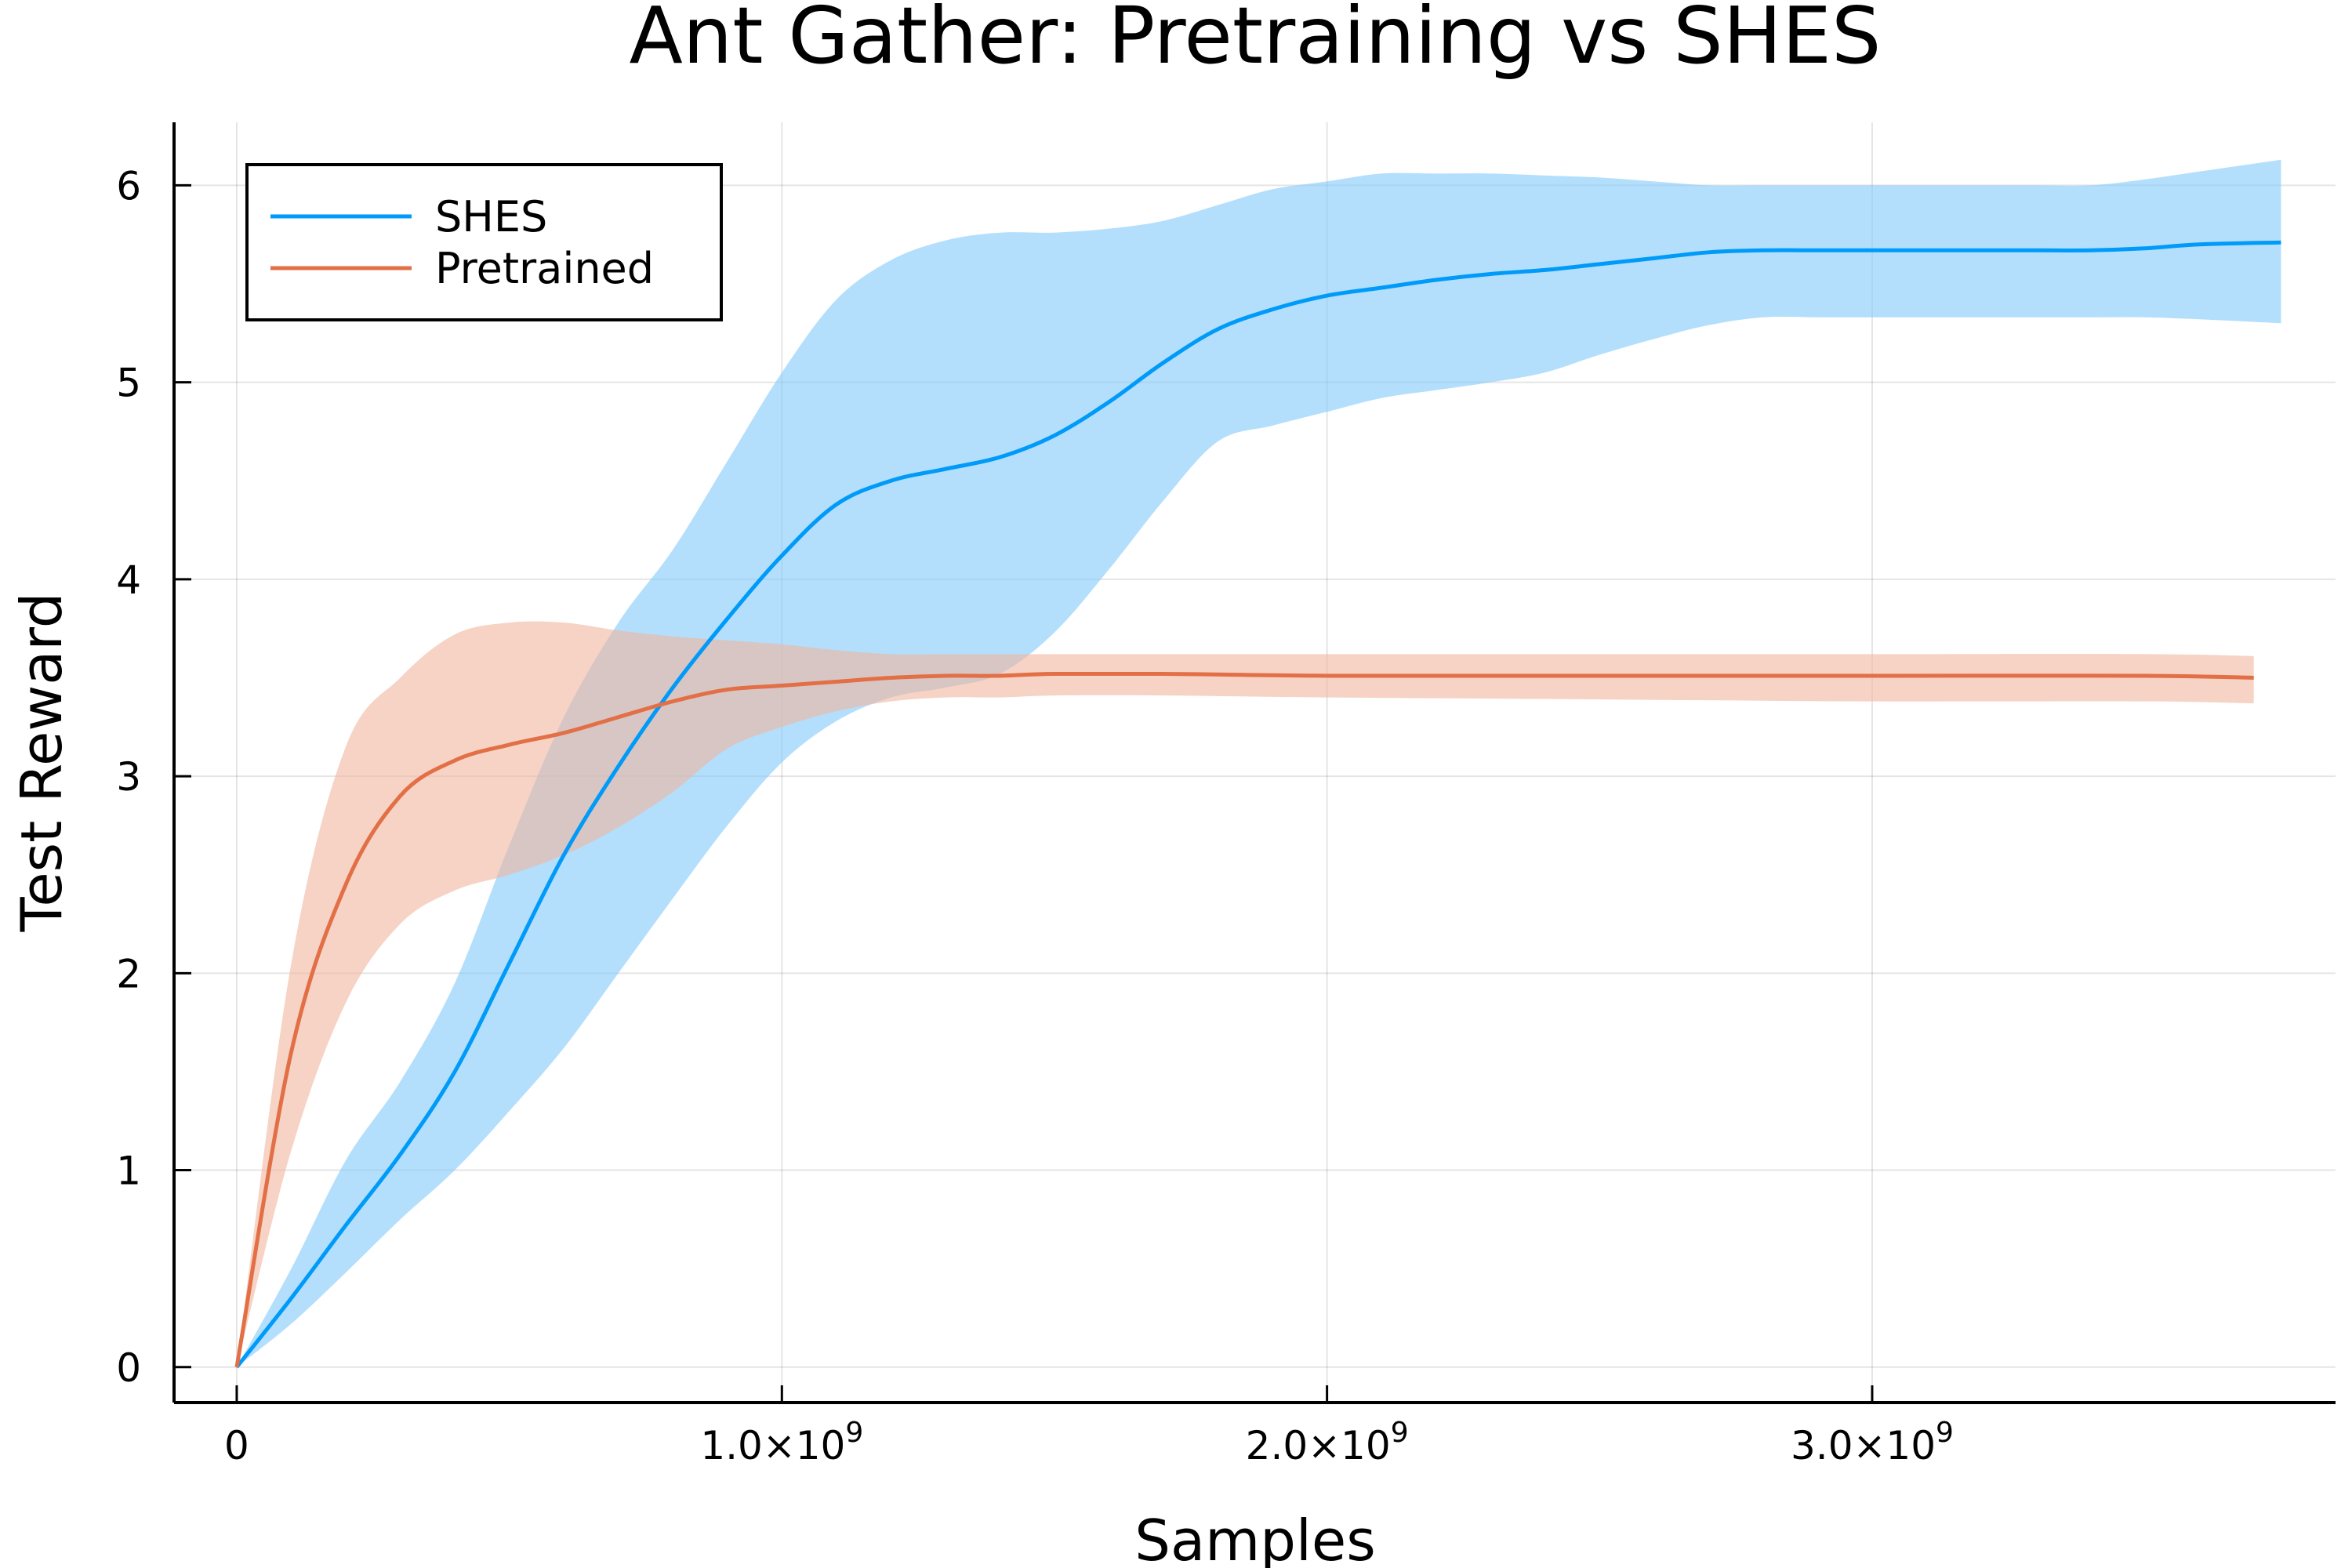 The width and height of the screenshot is (2352, 1568). I want to click on legend: SHES Pretrained, so click(484, 242).